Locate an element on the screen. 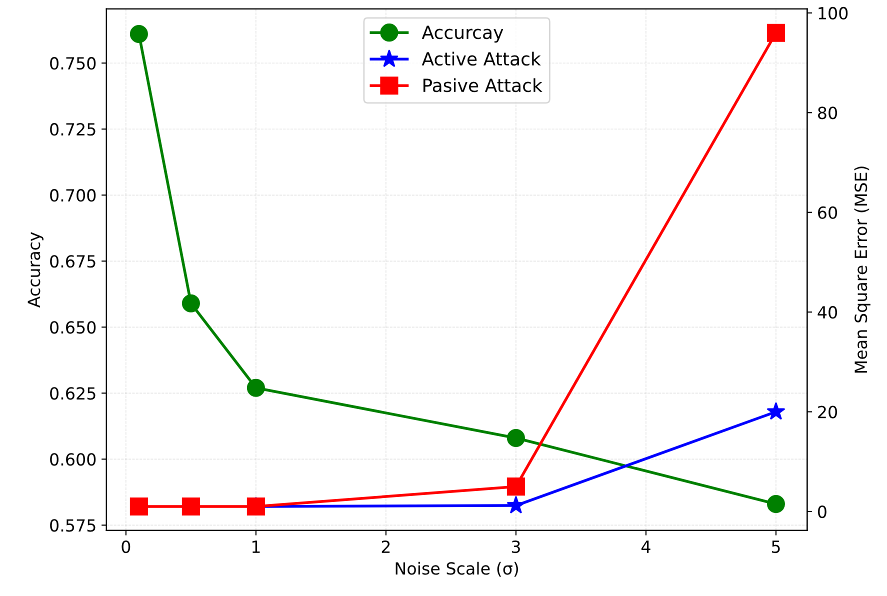 The width and height of the screenshot is (887, 596). y-tick-label: 0.575 is located at coordinates (73, 525).